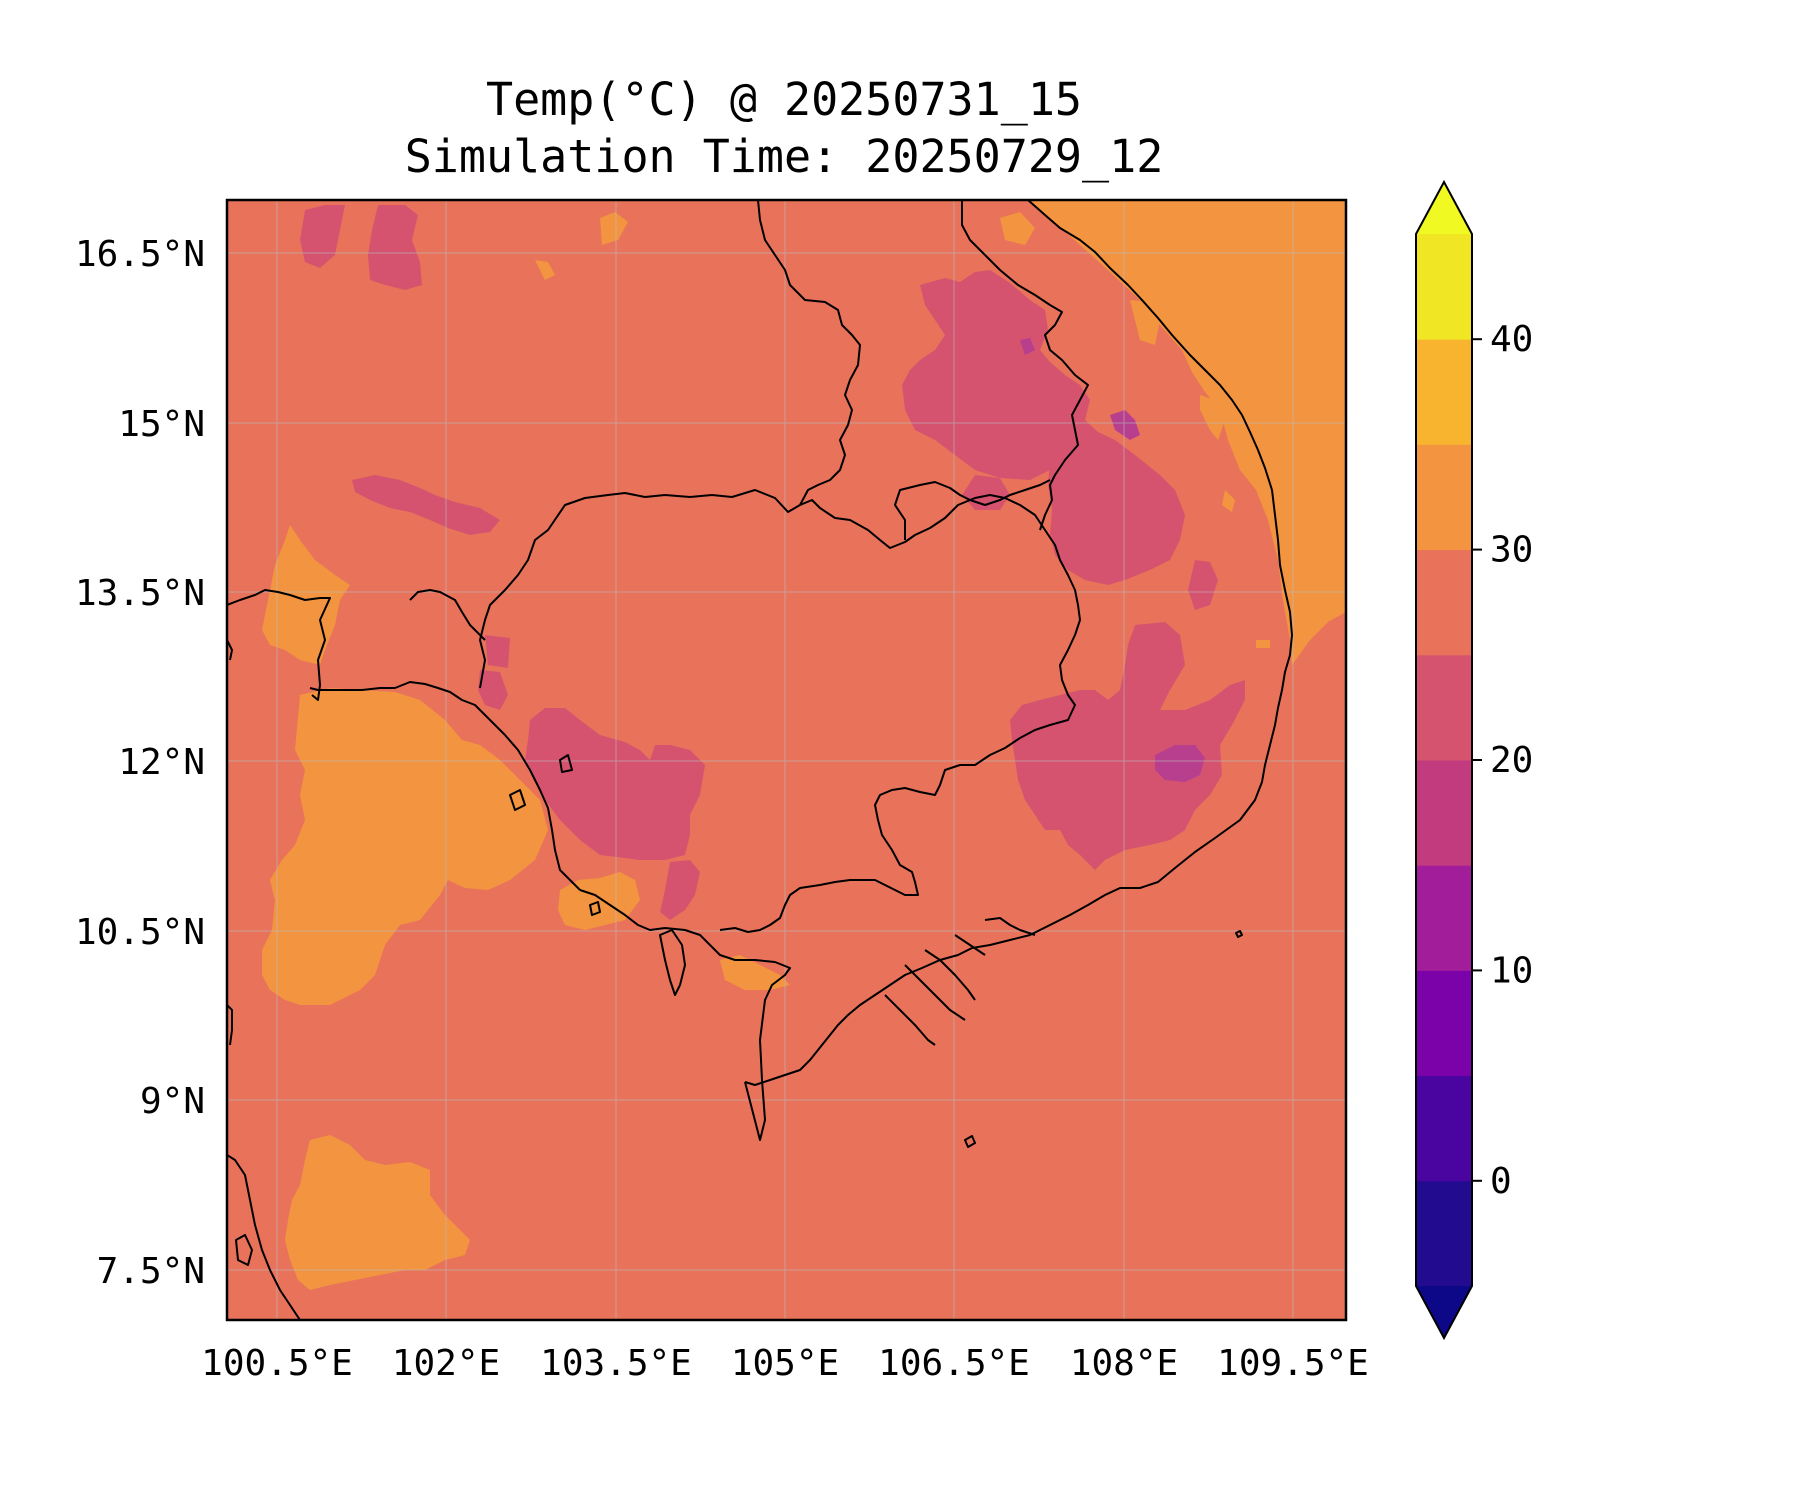 This screenshot has height=1500, width=1800. I want to click on lat-tick-label: 9°N, so click(172, 1101).